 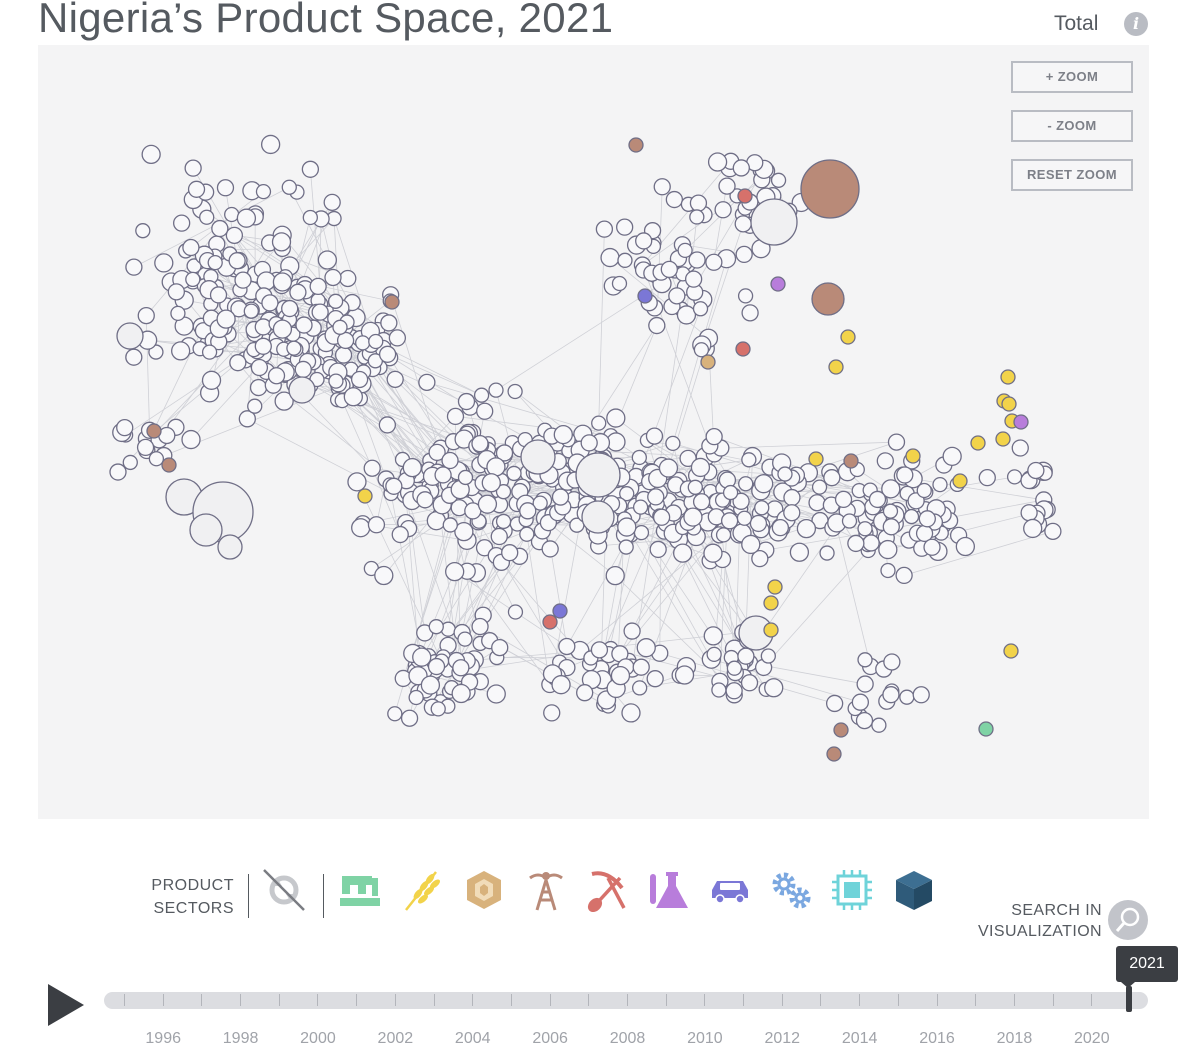 What do you see at coordinates (1072, 77) in the screenshot?
I see `zoom-in-button: + ZOOM` at bounding box center [1072, 77].